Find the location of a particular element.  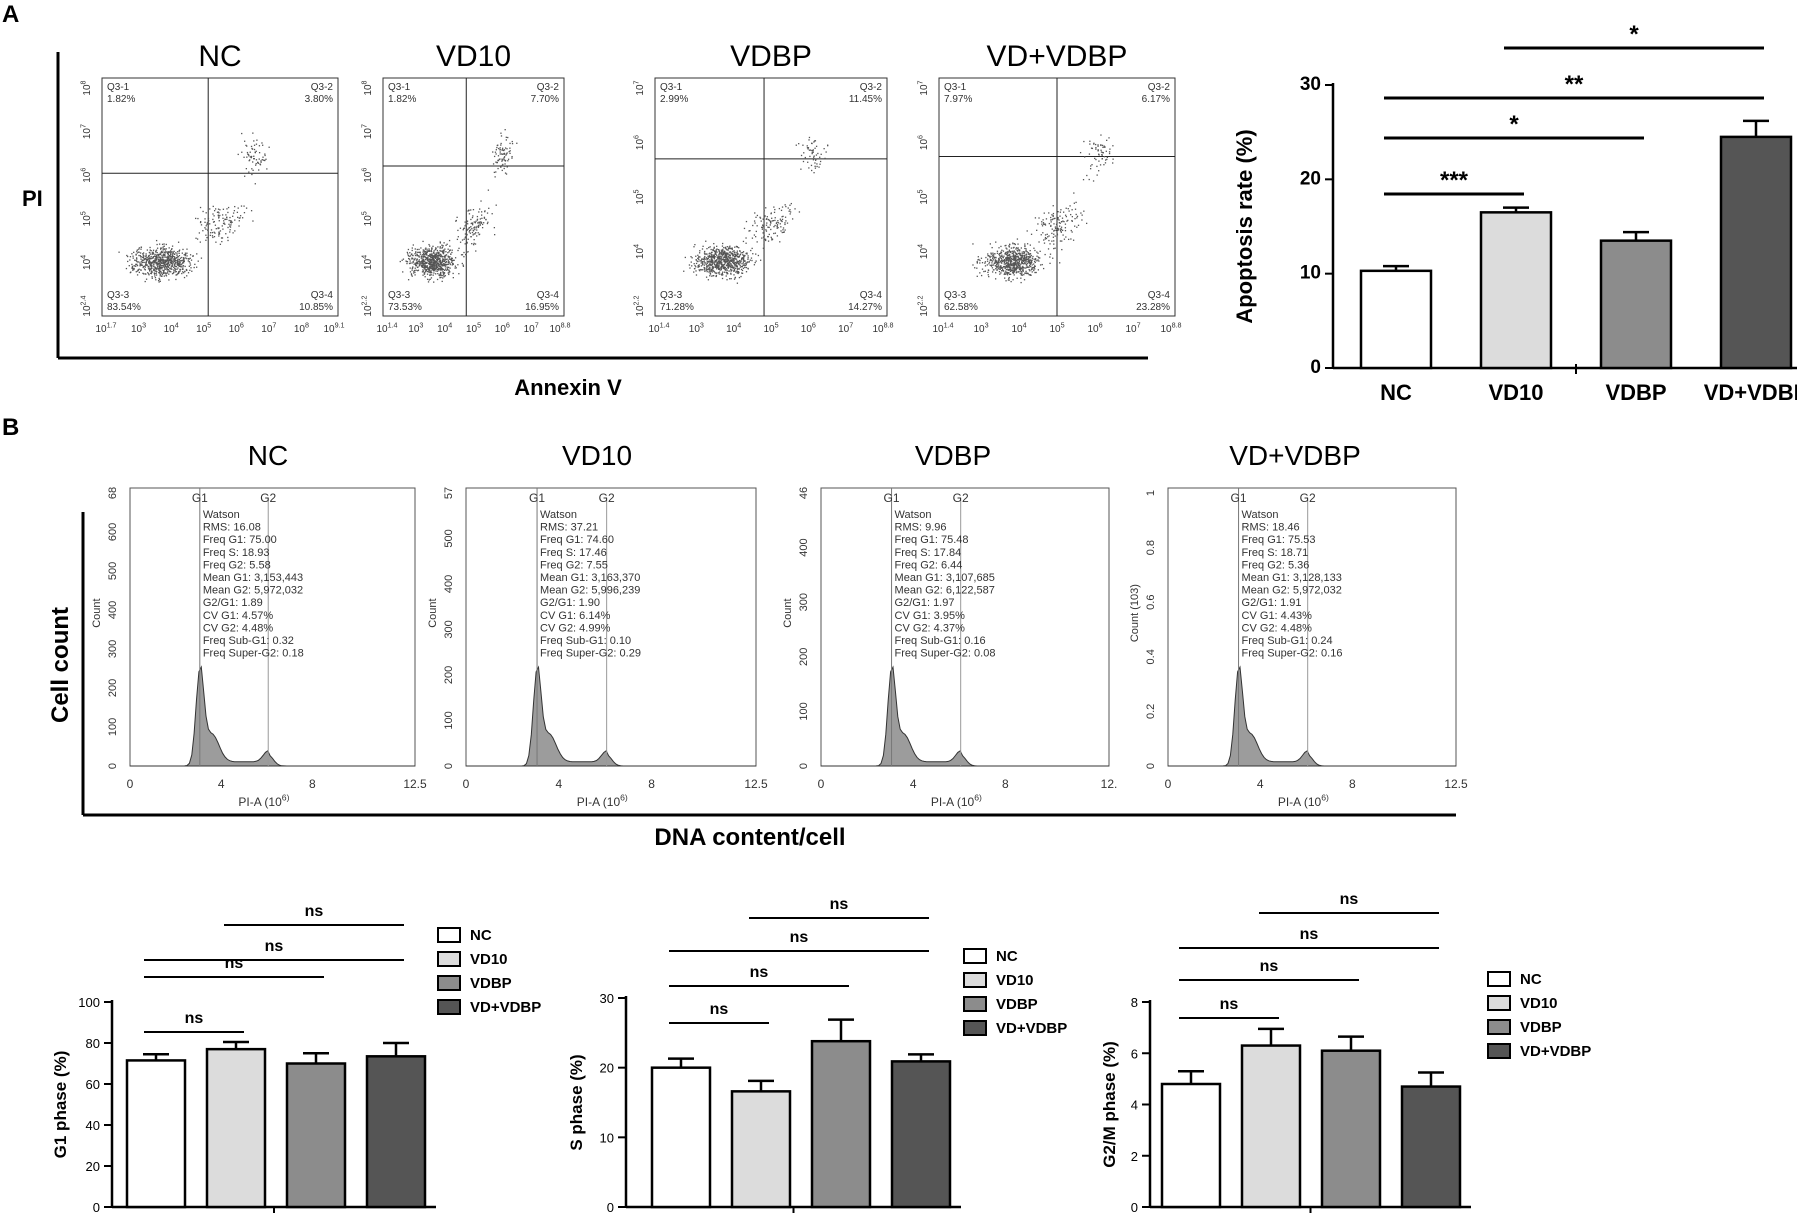

legend-swatch is located at coordinates (1499, 1027).